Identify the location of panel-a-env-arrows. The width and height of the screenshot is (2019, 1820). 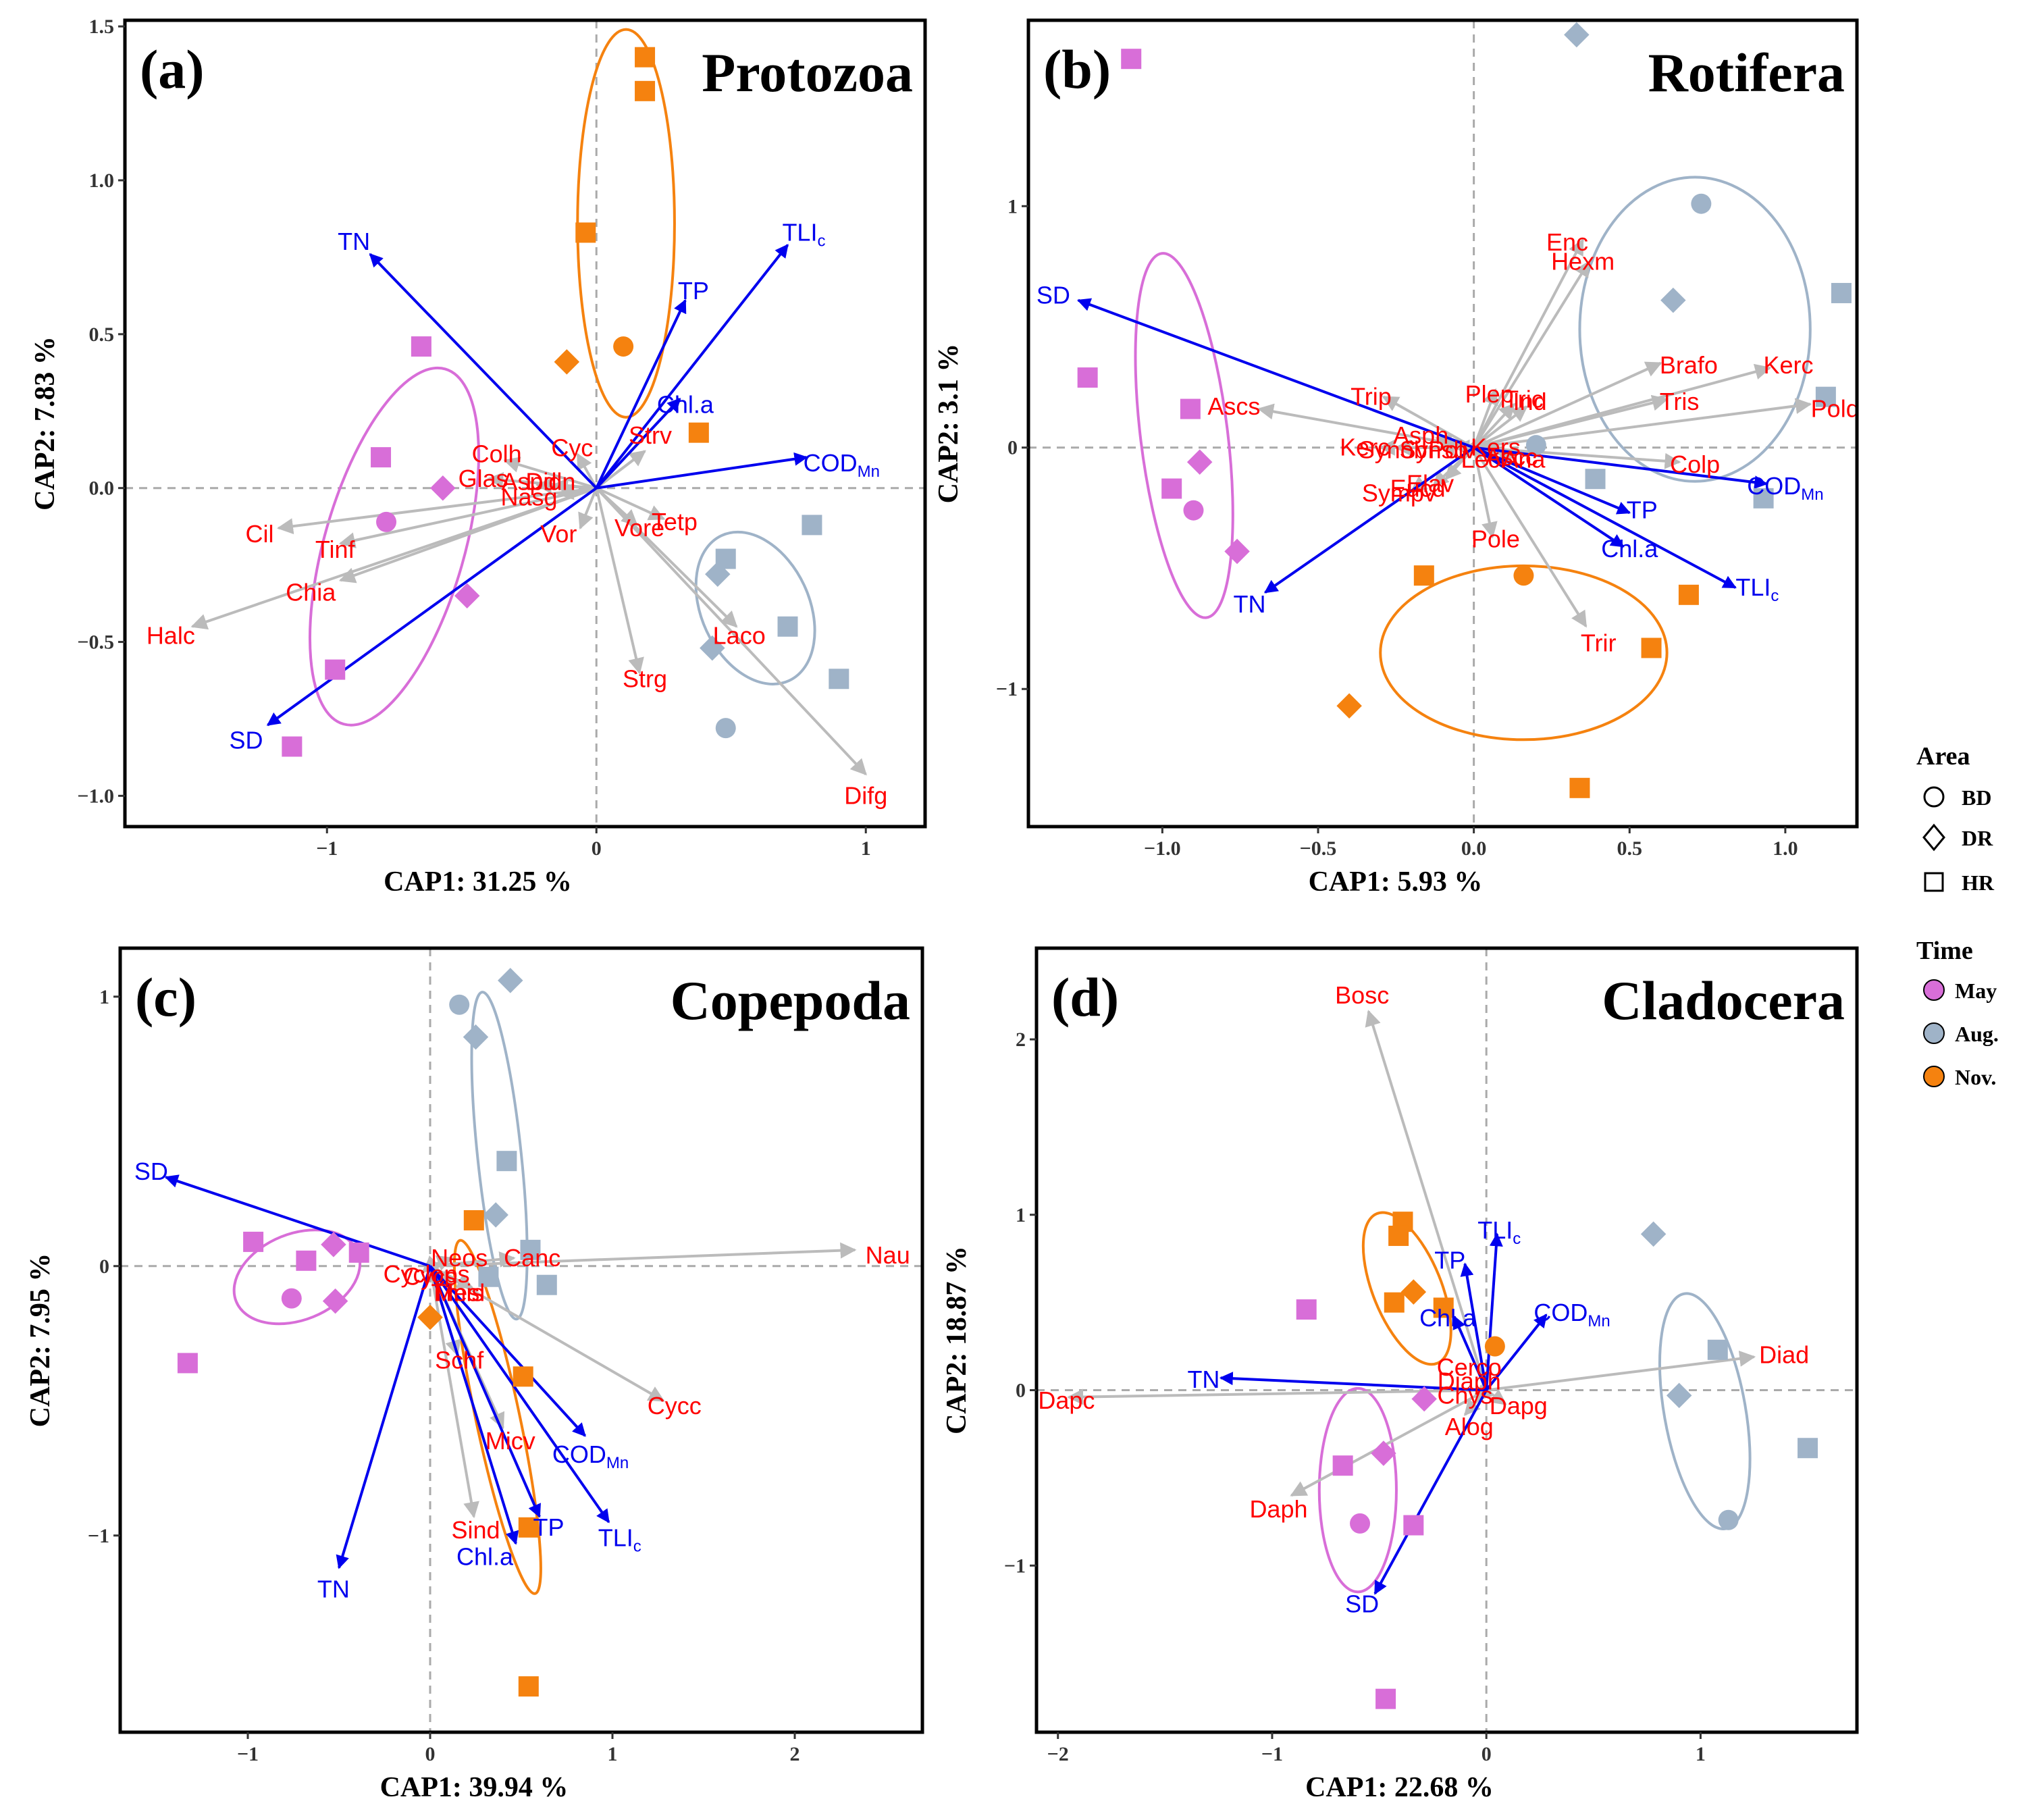
(537, 485).